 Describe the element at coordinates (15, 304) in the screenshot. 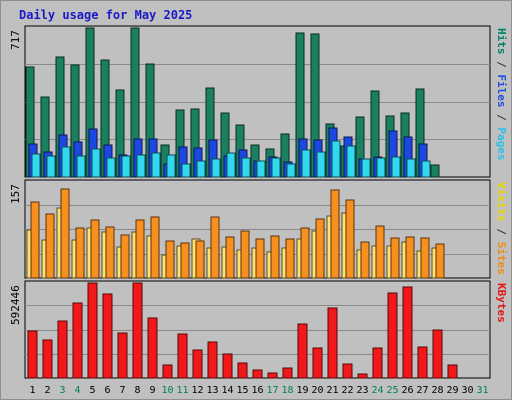

I see `max-label-kbytes: 592446` at that location.